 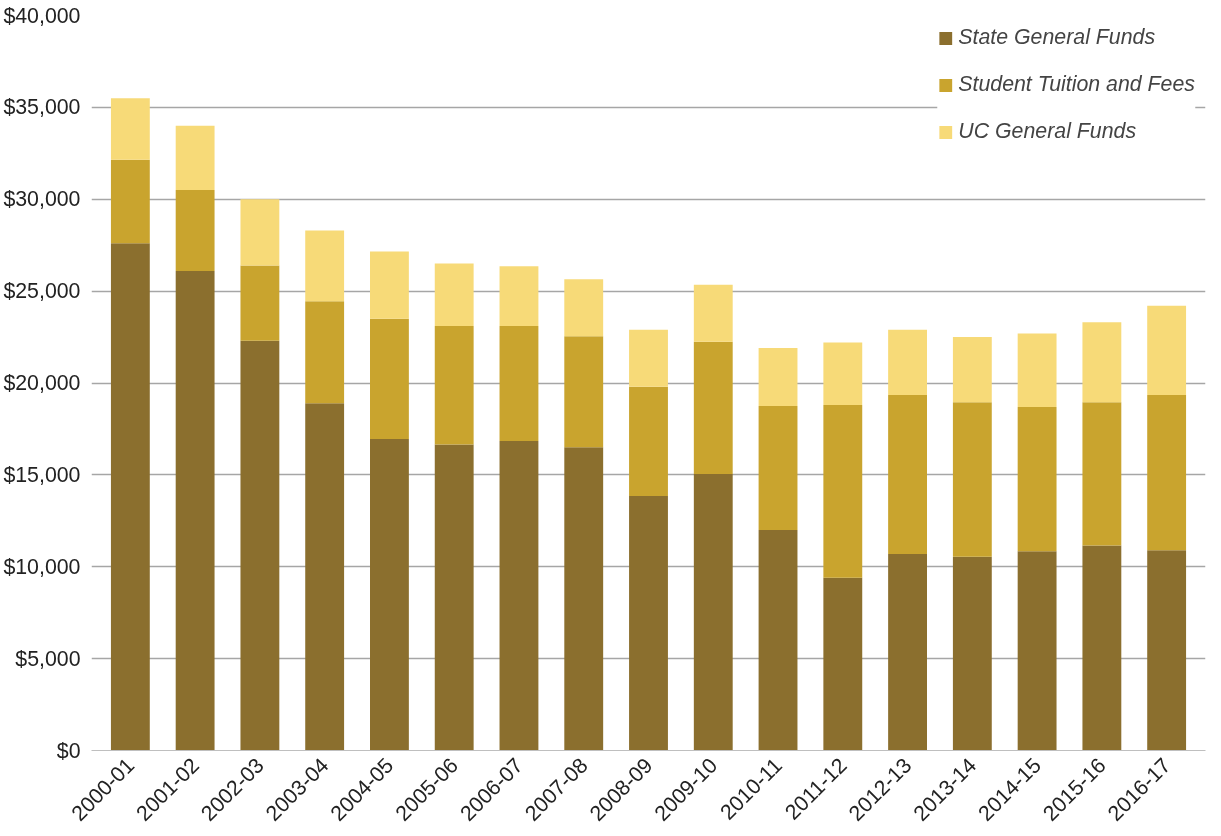 What do you see at coordinates (42, 474) in the screenshot?
I see `y-tick-label: $15,000` at bounding box center [42, 474].